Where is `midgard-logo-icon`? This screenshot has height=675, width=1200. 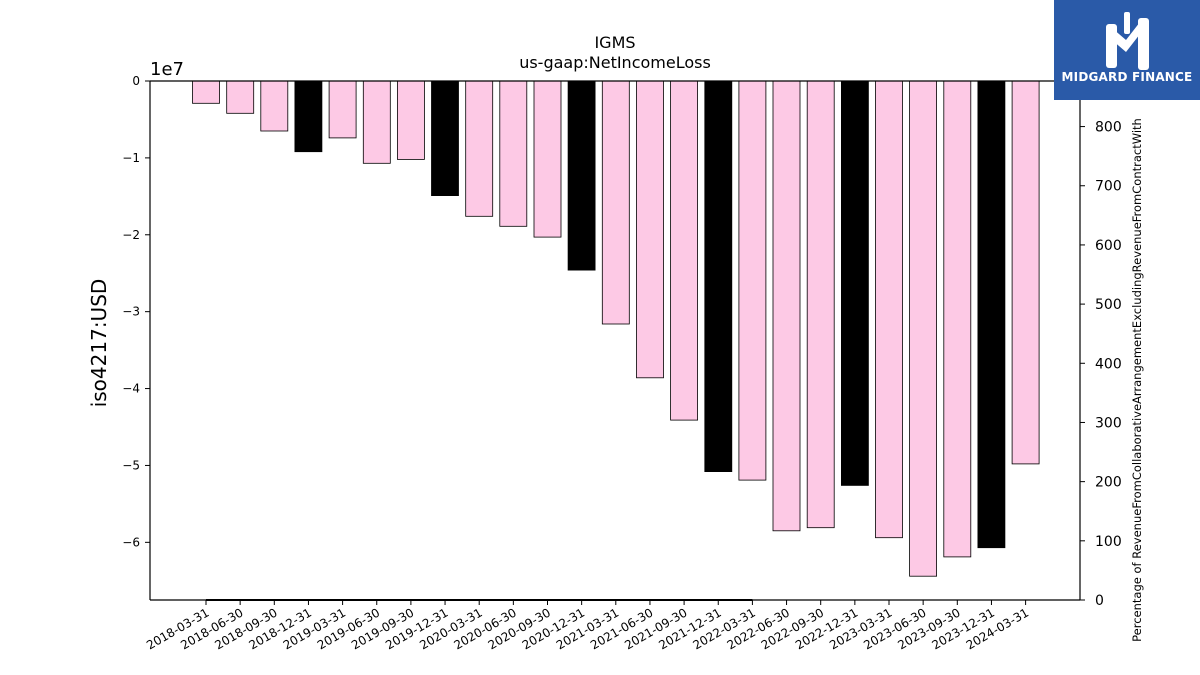
midgard-logo-icon is located at coordinates (1127, 41).